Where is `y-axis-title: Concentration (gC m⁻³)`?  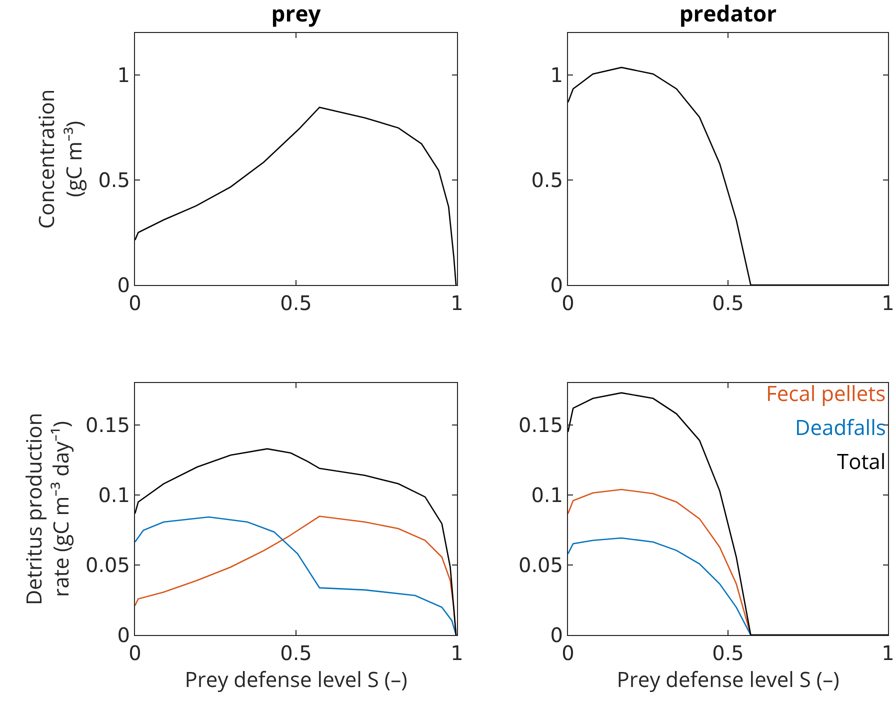
y-axis-title: Concentration (gC m⁻³) is located at coordinates (60, 159).